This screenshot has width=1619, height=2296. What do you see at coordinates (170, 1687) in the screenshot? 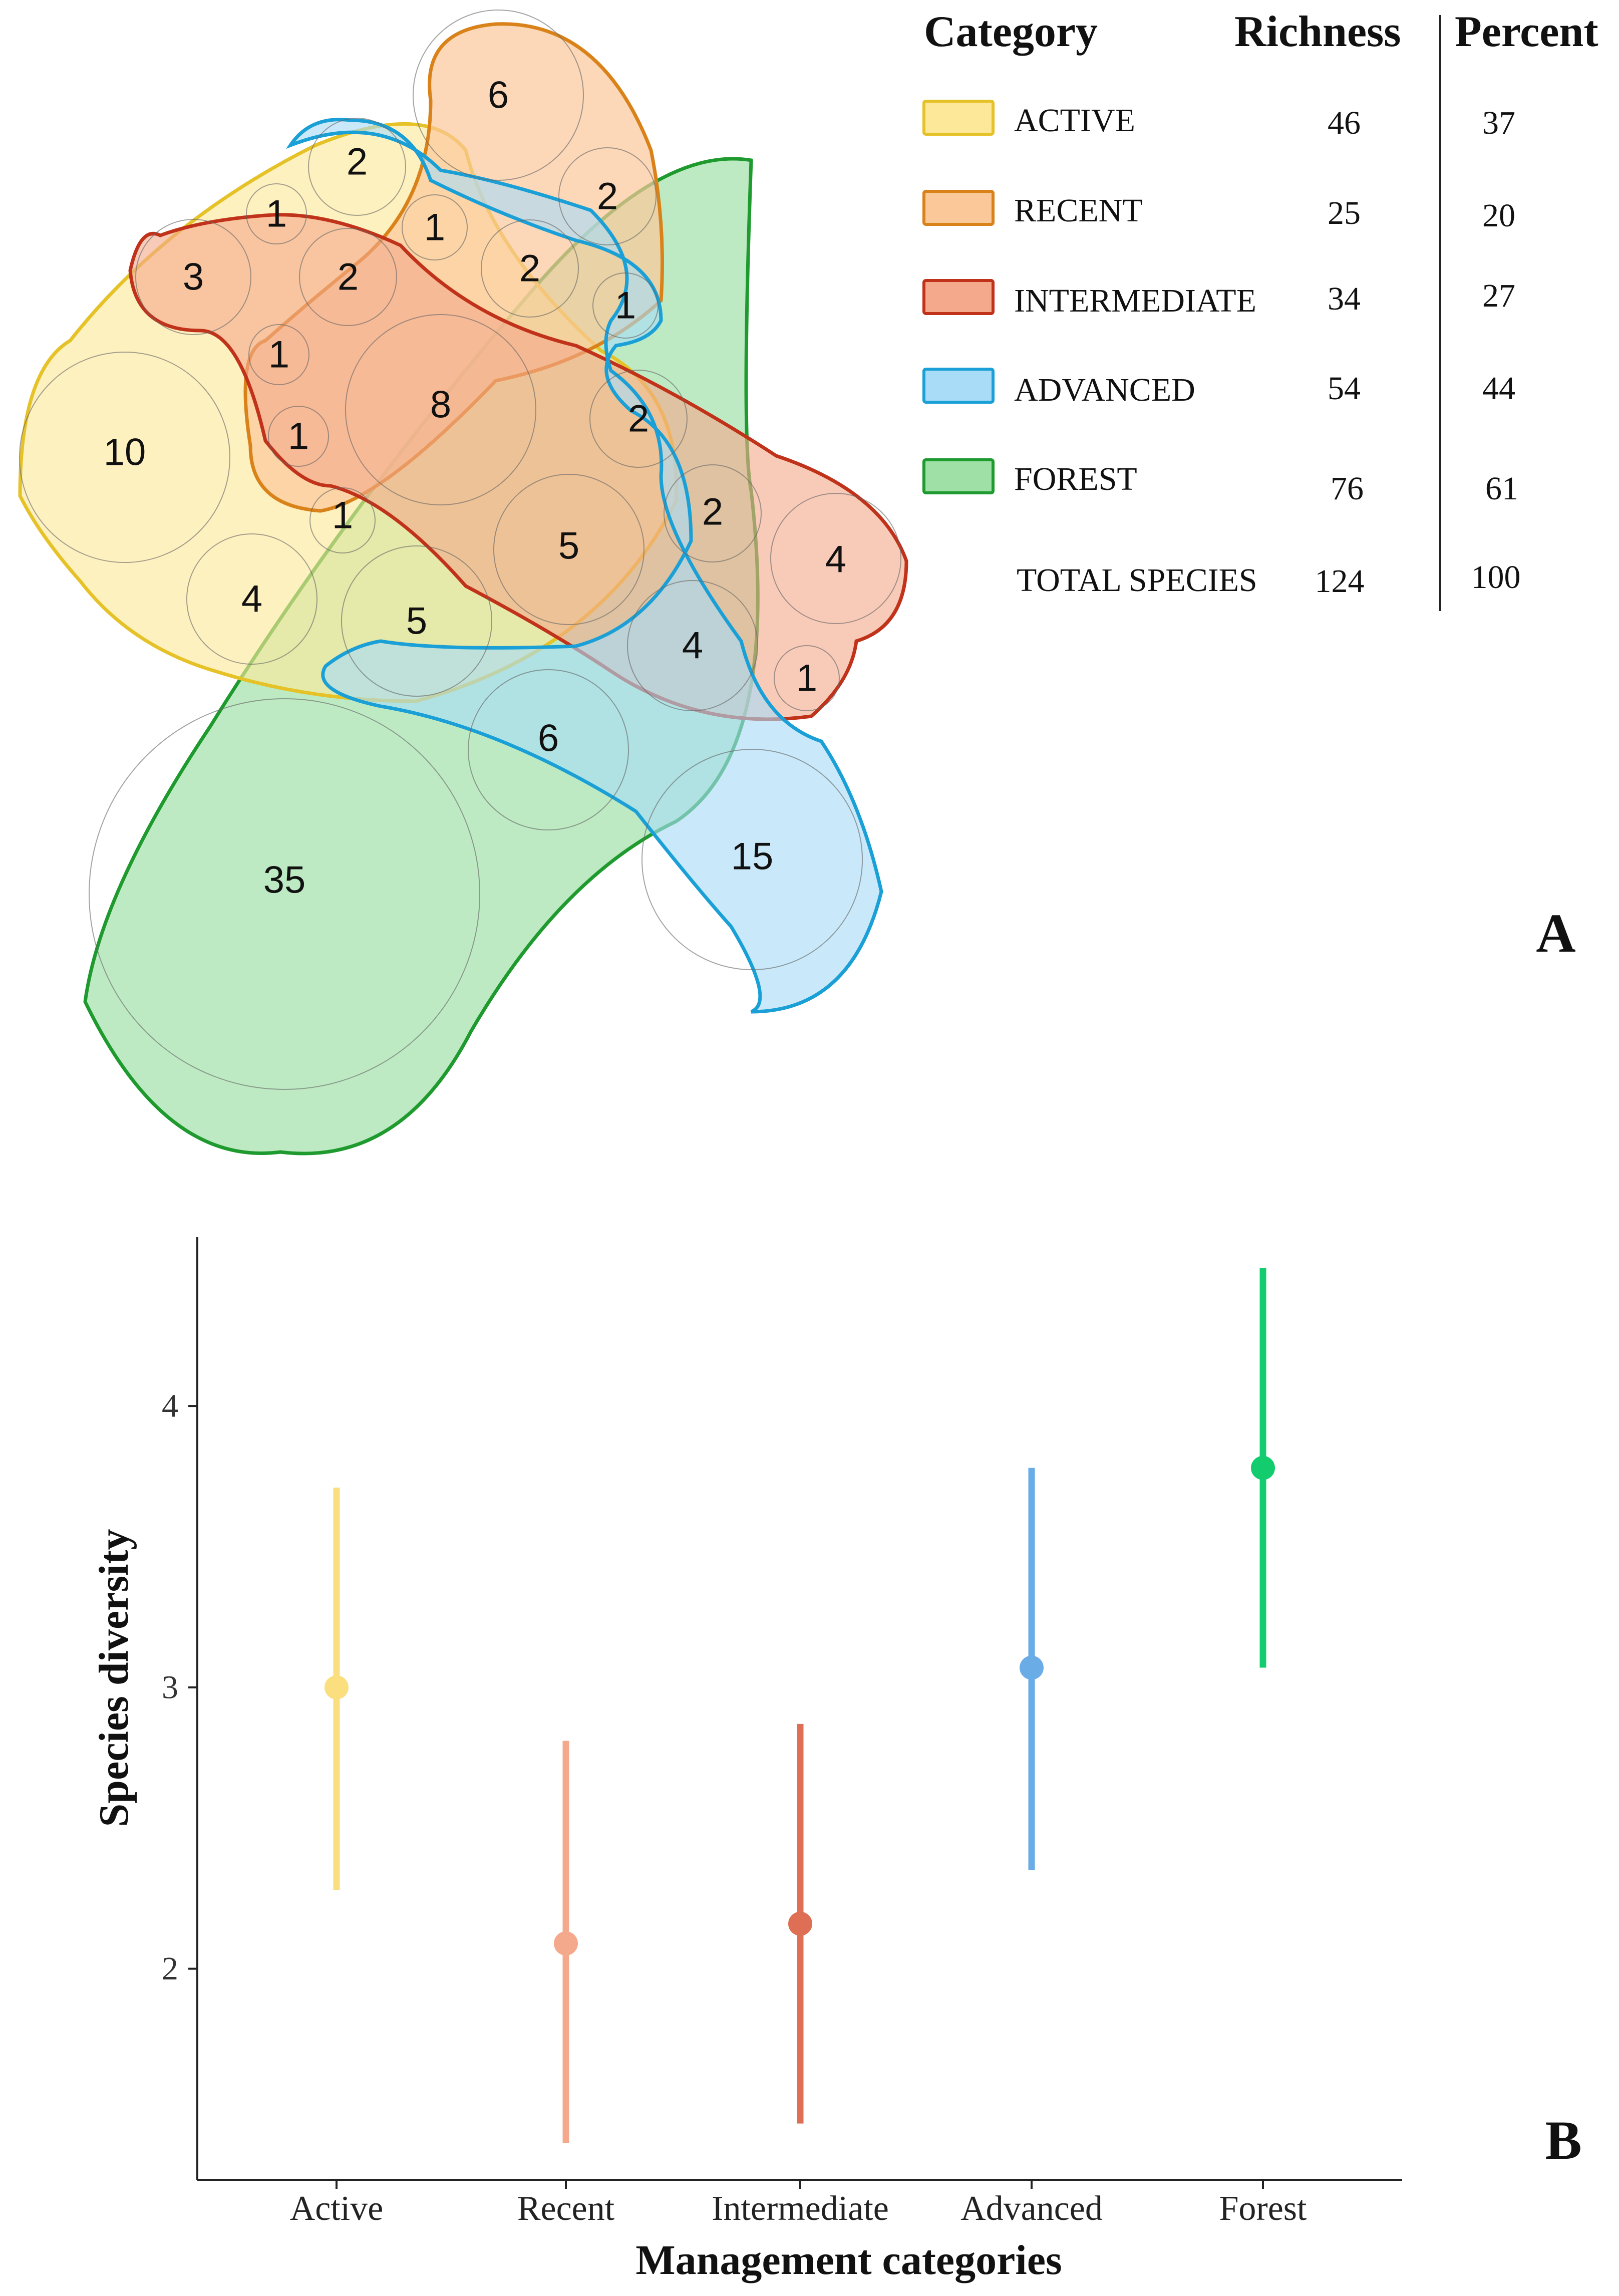
I see `y-tick-label: 3` at bounding box center [170, 1687].